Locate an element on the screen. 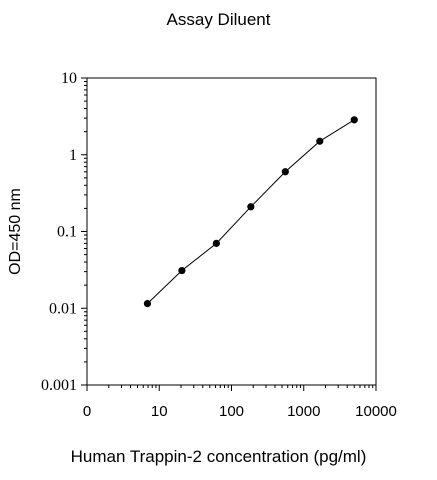 This screenshot has height=480, width=437. x-tick-label: 10 is located at coordinates (159, 411).